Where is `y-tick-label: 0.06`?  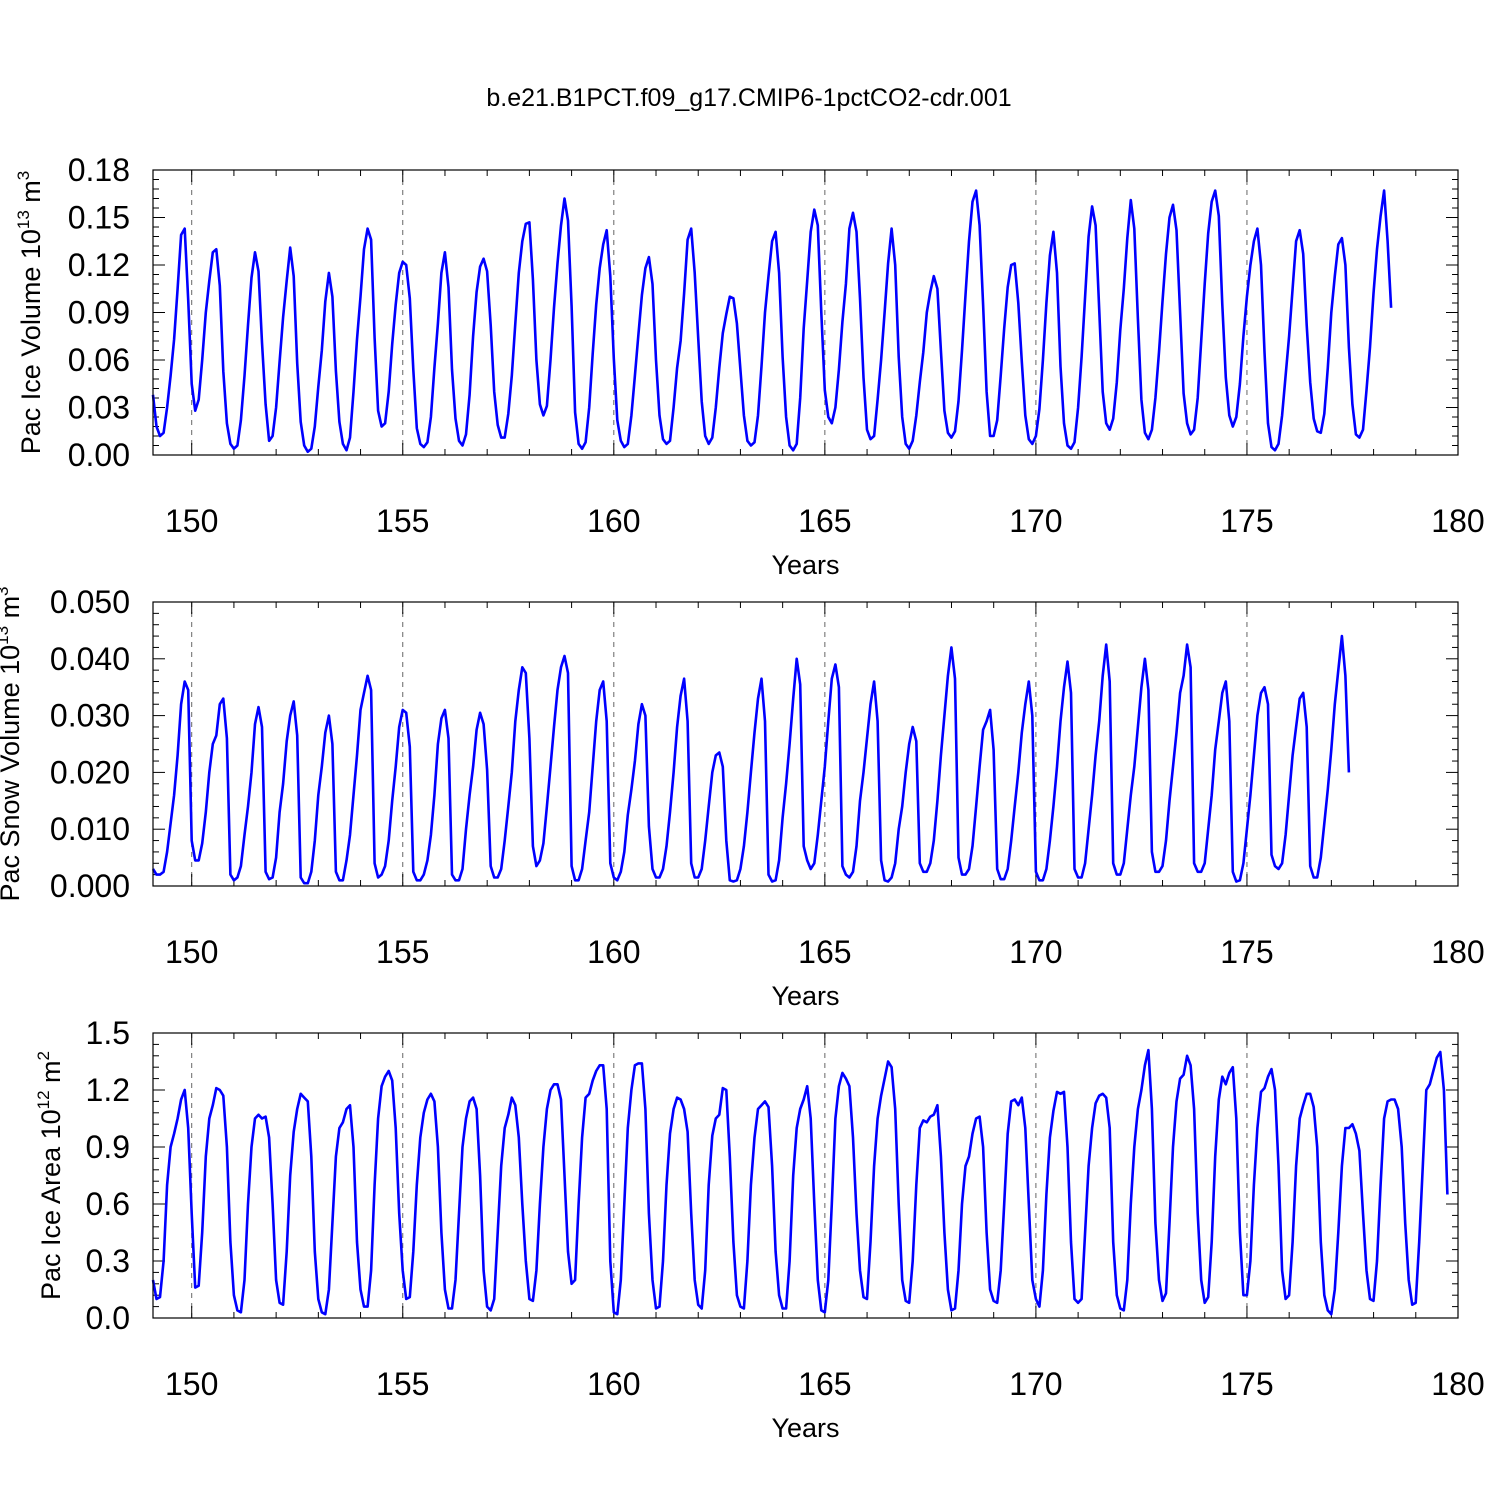
y-tick-label: 0.06 is located at coordinates (99, 360).